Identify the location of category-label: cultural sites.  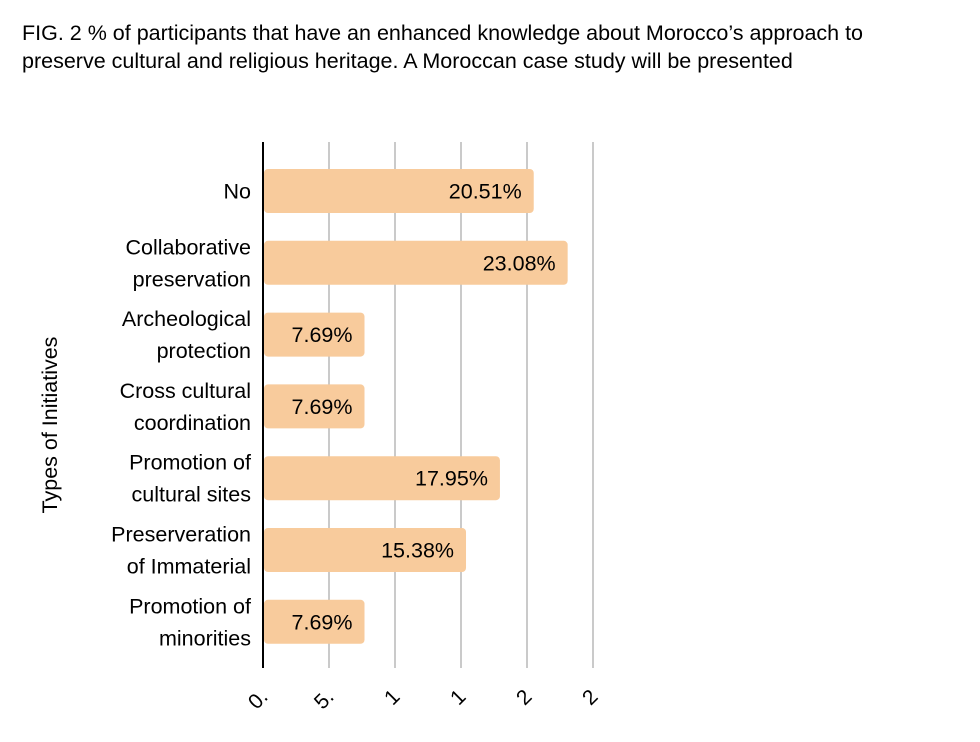
(192, 495).